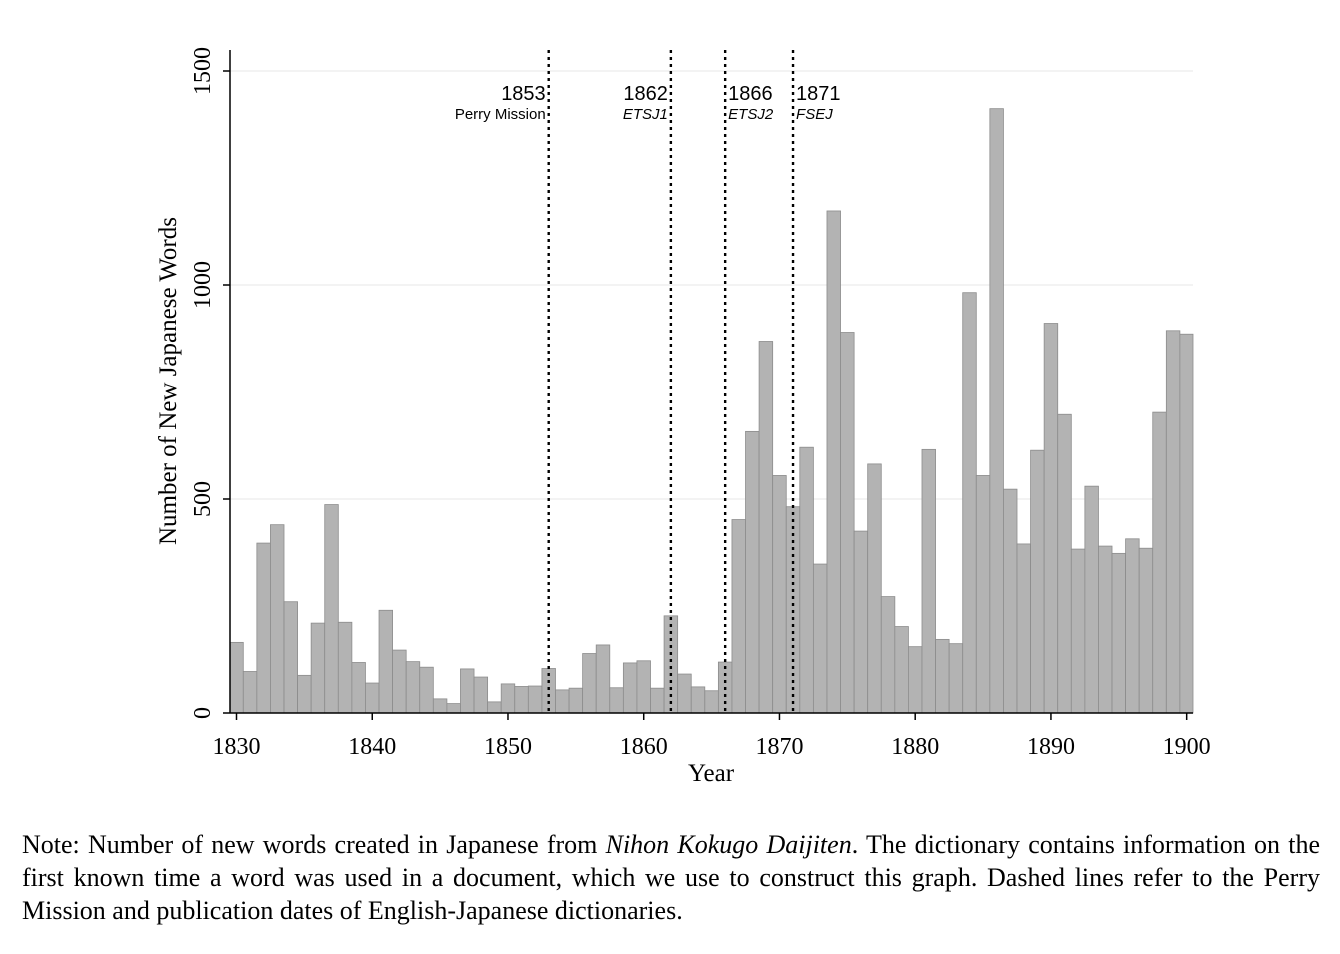 This screenshot has height=954, width=1340. Describe the element at coordinates (203, 285) in the screenshot. I see `y-tick-label-1000: 1000` at that location.